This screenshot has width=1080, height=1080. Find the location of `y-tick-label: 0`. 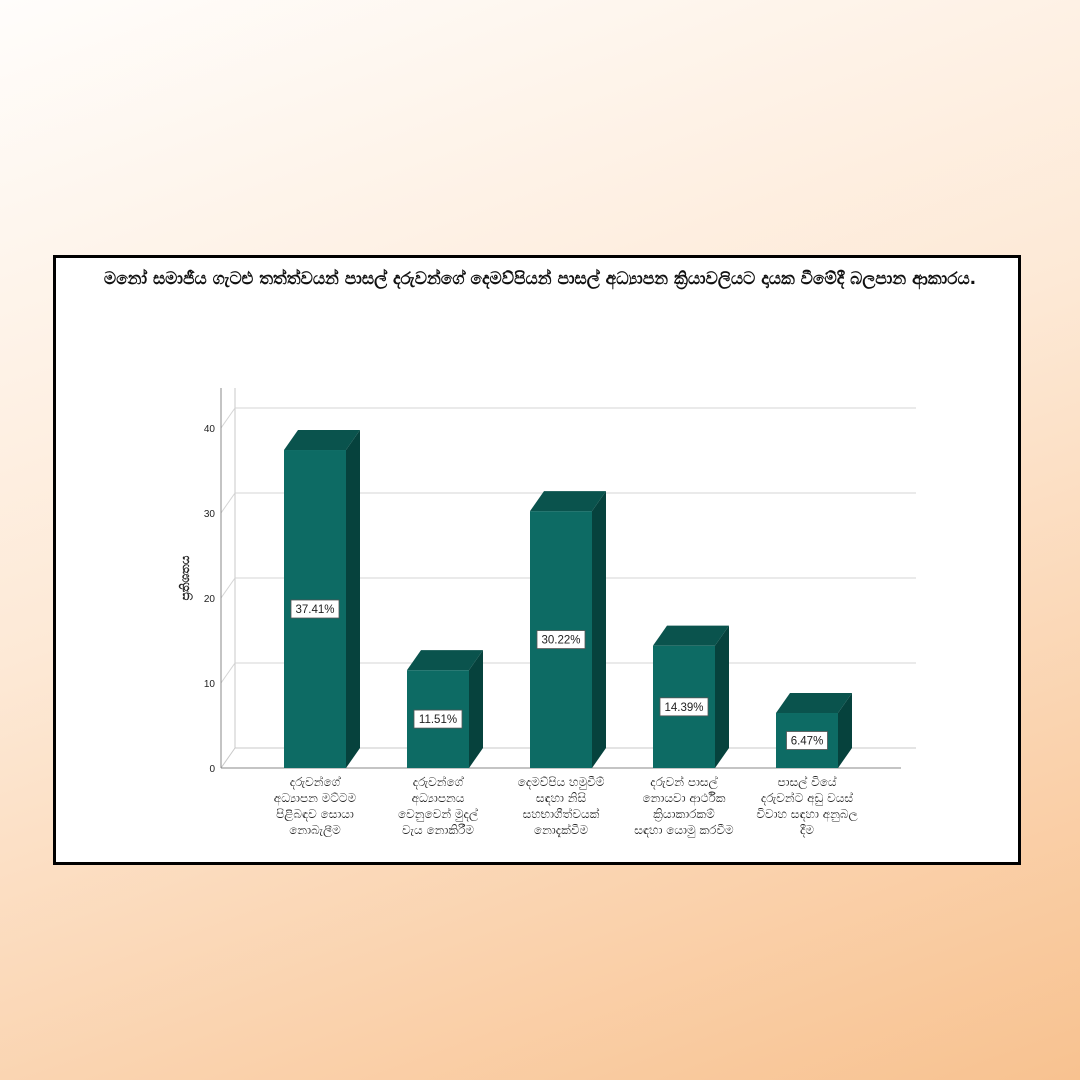

y-tick-label: 0 is located at coordinates (212, 769).